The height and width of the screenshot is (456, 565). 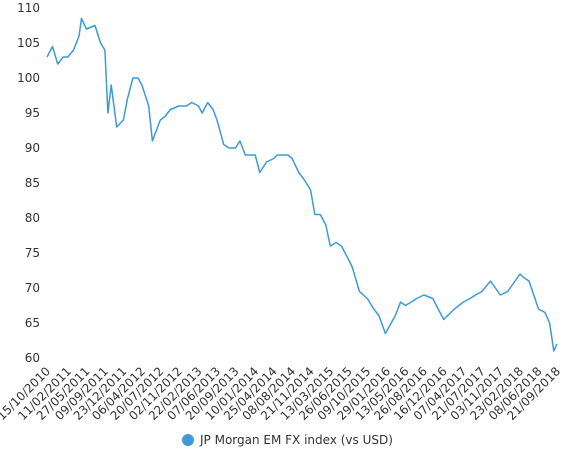 What do you see at coordinates (32, 218) in the screenshot?
I see `y-tick-label: 80` at bounding box center [32, 218].